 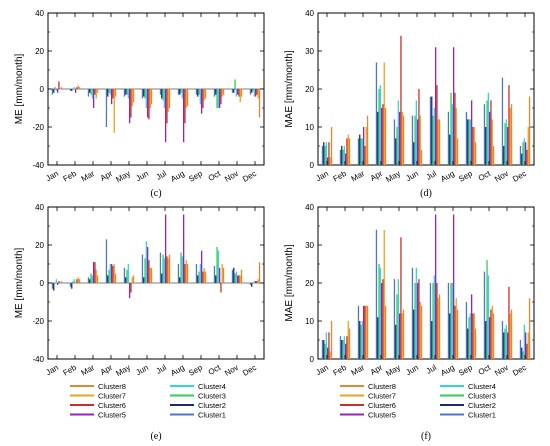 I want to click on y-tick-label: 30, so click(x=309, y=245).